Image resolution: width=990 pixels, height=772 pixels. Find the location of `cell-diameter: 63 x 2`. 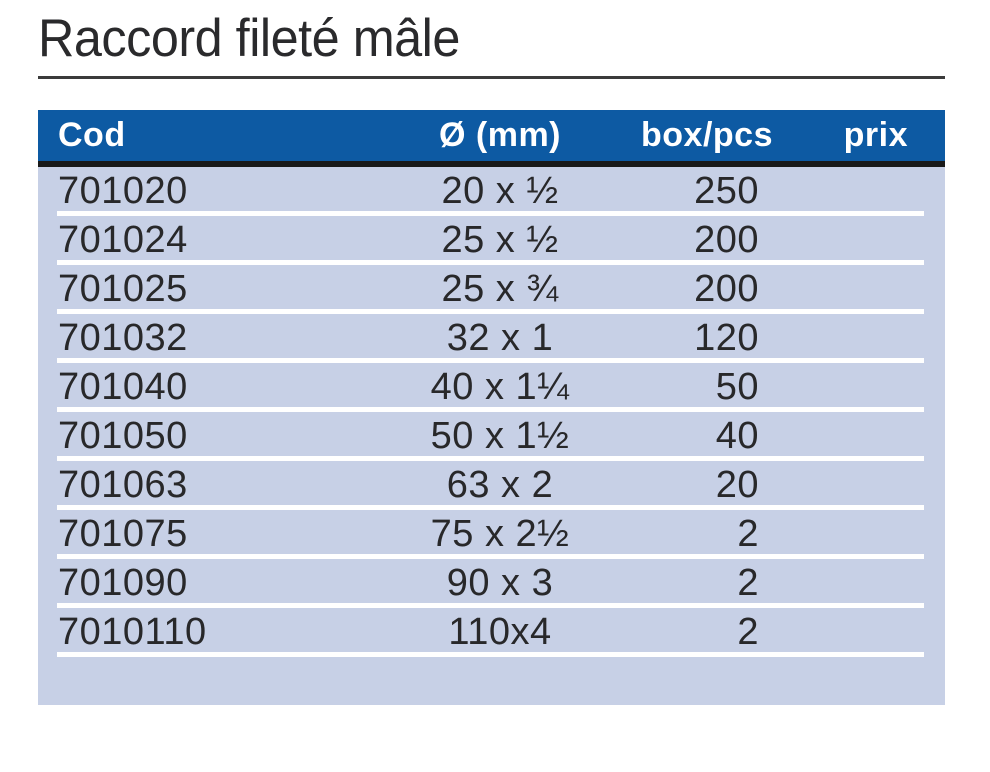

cell-diameter: 63 x 2 is located at coordinates (500, 485).